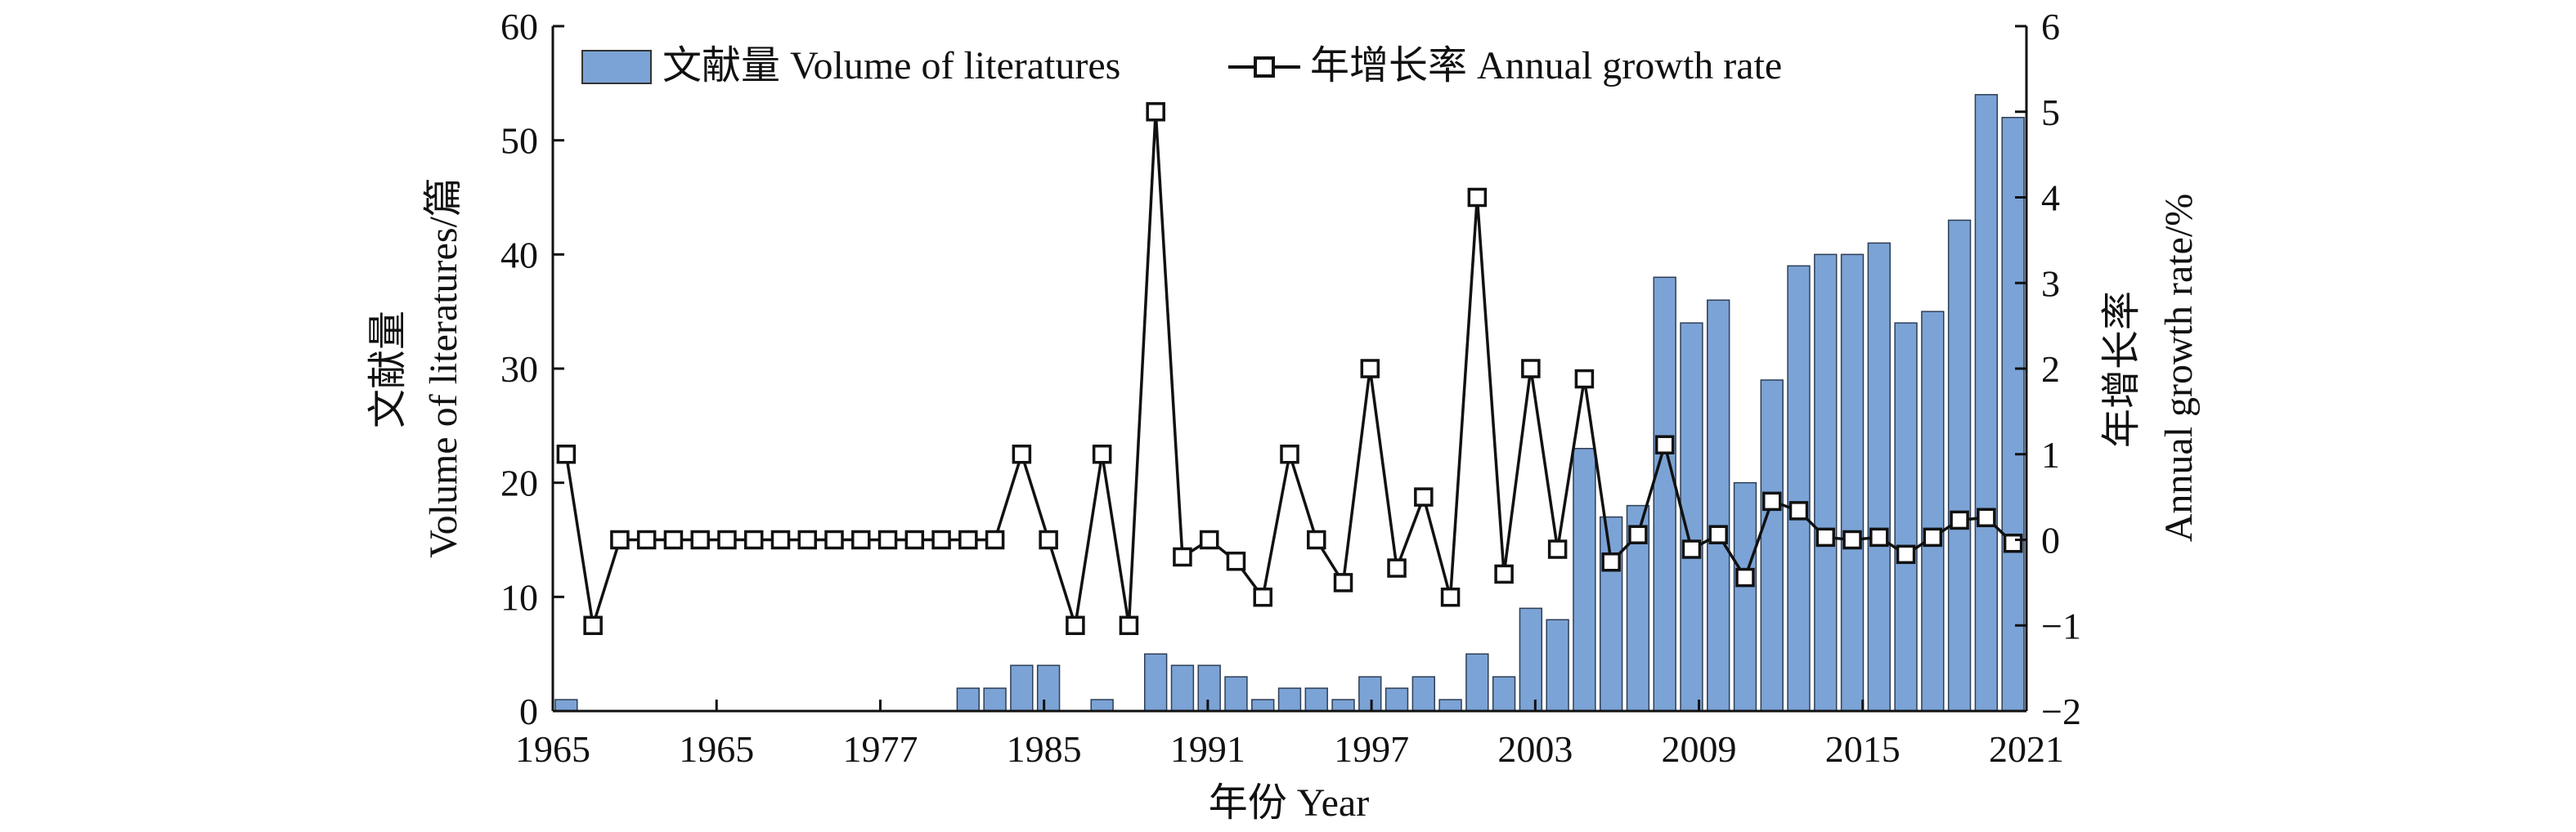 Image resolution: width=2576 pixels, height=832 pixels. What do you see at coordinates (880, 749) in the screenshot?
I see `x-tick-label: 1977` at bounding box center [880, 749].